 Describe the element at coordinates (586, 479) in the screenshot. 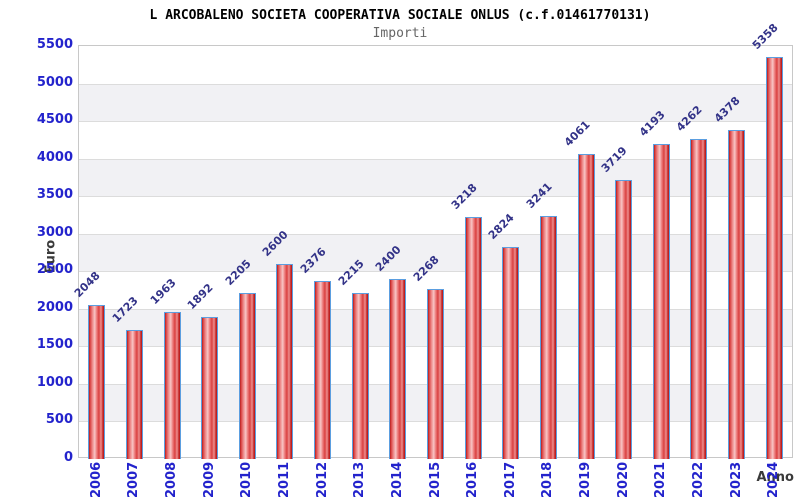

I see `x-tick-label: 2019` at that location.